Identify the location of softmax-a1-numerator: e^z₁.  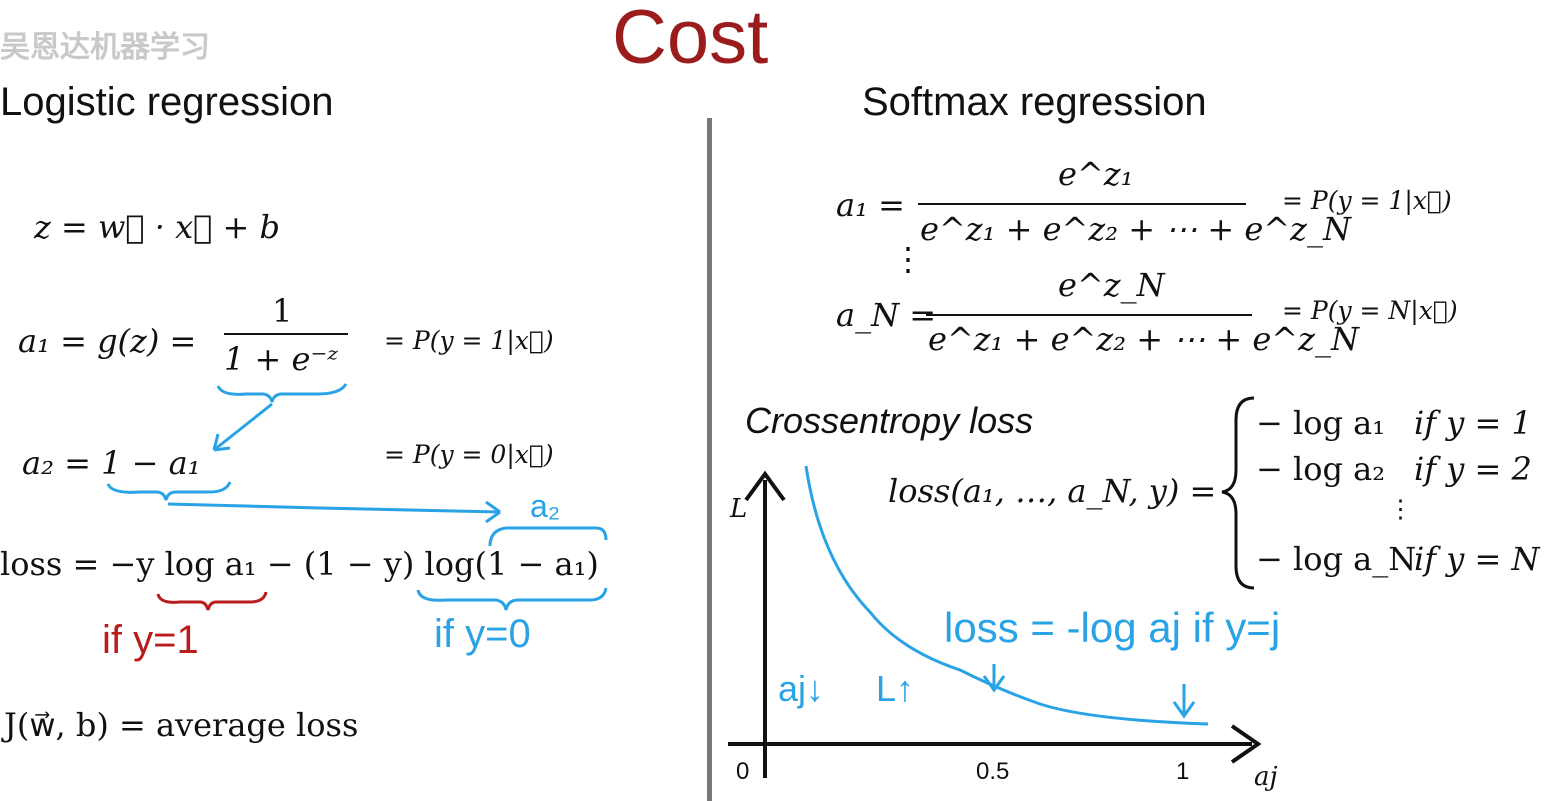
(1096, 174).